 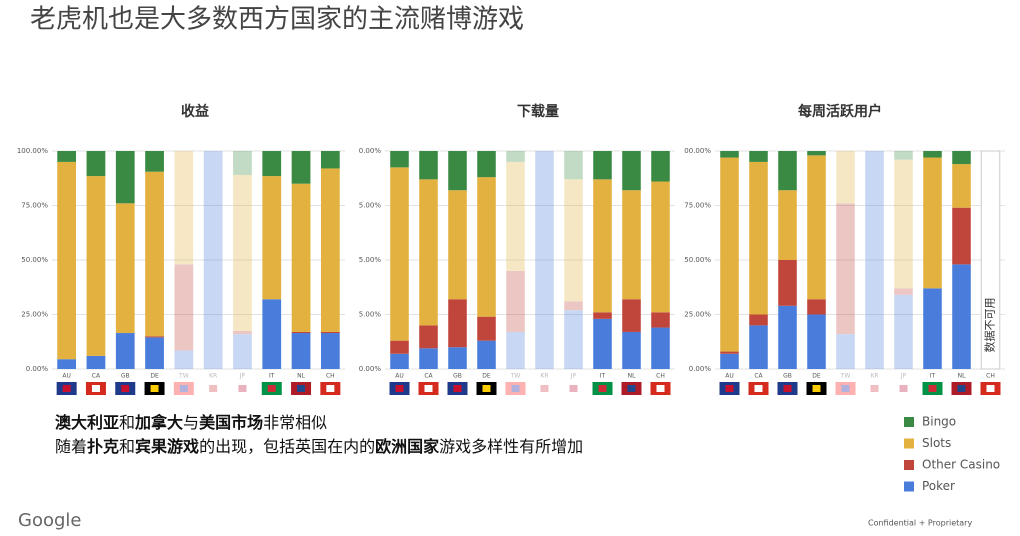 I want to click on x-tick-label: GB, so click(x=787, y=376).